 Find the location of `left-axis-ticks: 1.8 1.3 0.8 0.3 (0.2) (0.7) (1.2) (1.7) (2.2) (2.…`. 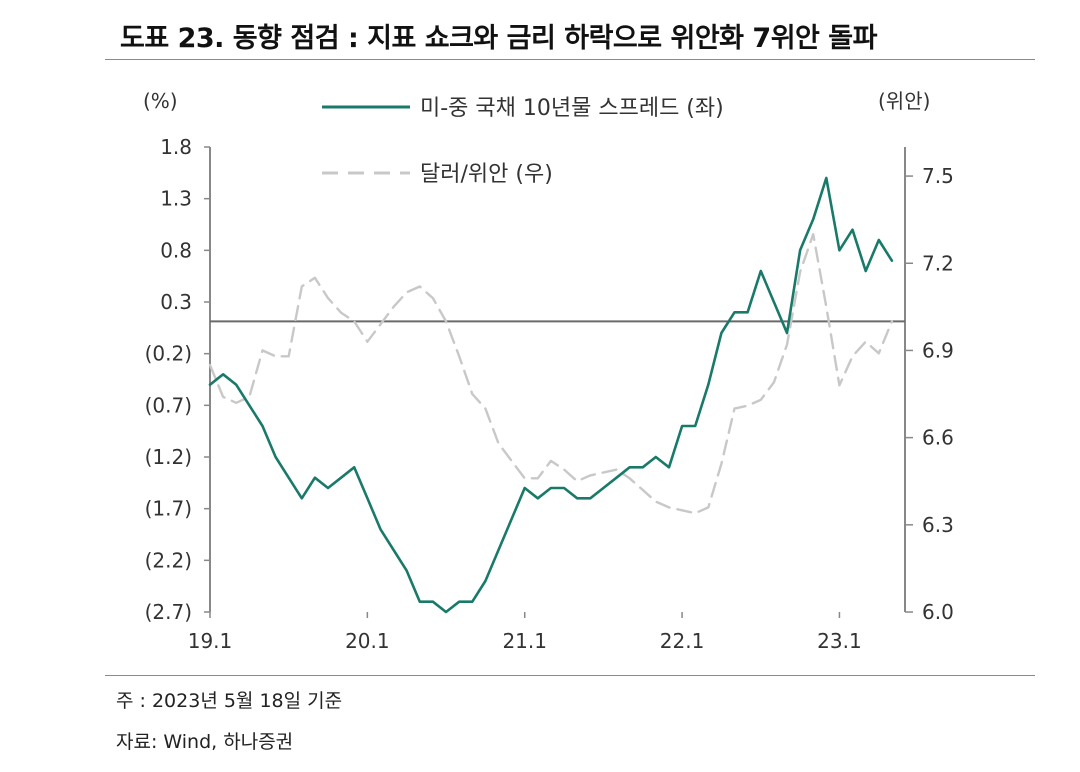

left-axis-ticks: 1.8 1.3 0.8 0.3 (0.2) (0.7) (1.2) (1.7) (2.2) (2.… is located at coordinates (177, 379).